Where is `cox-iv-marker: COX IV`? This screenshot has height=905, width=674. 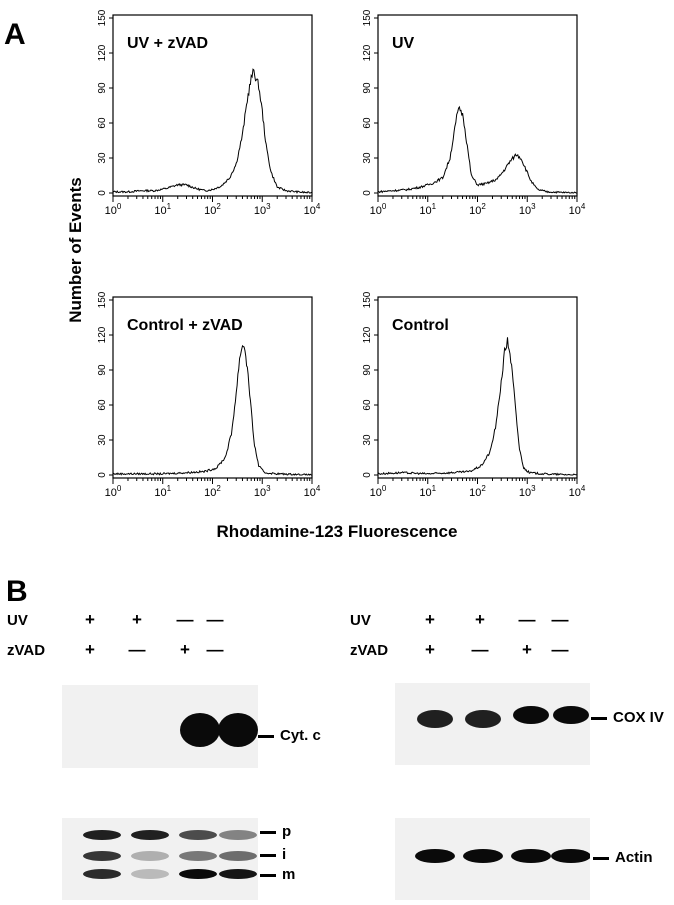 cox-iv-marker: COX IV is located at coordinates (627, 717).